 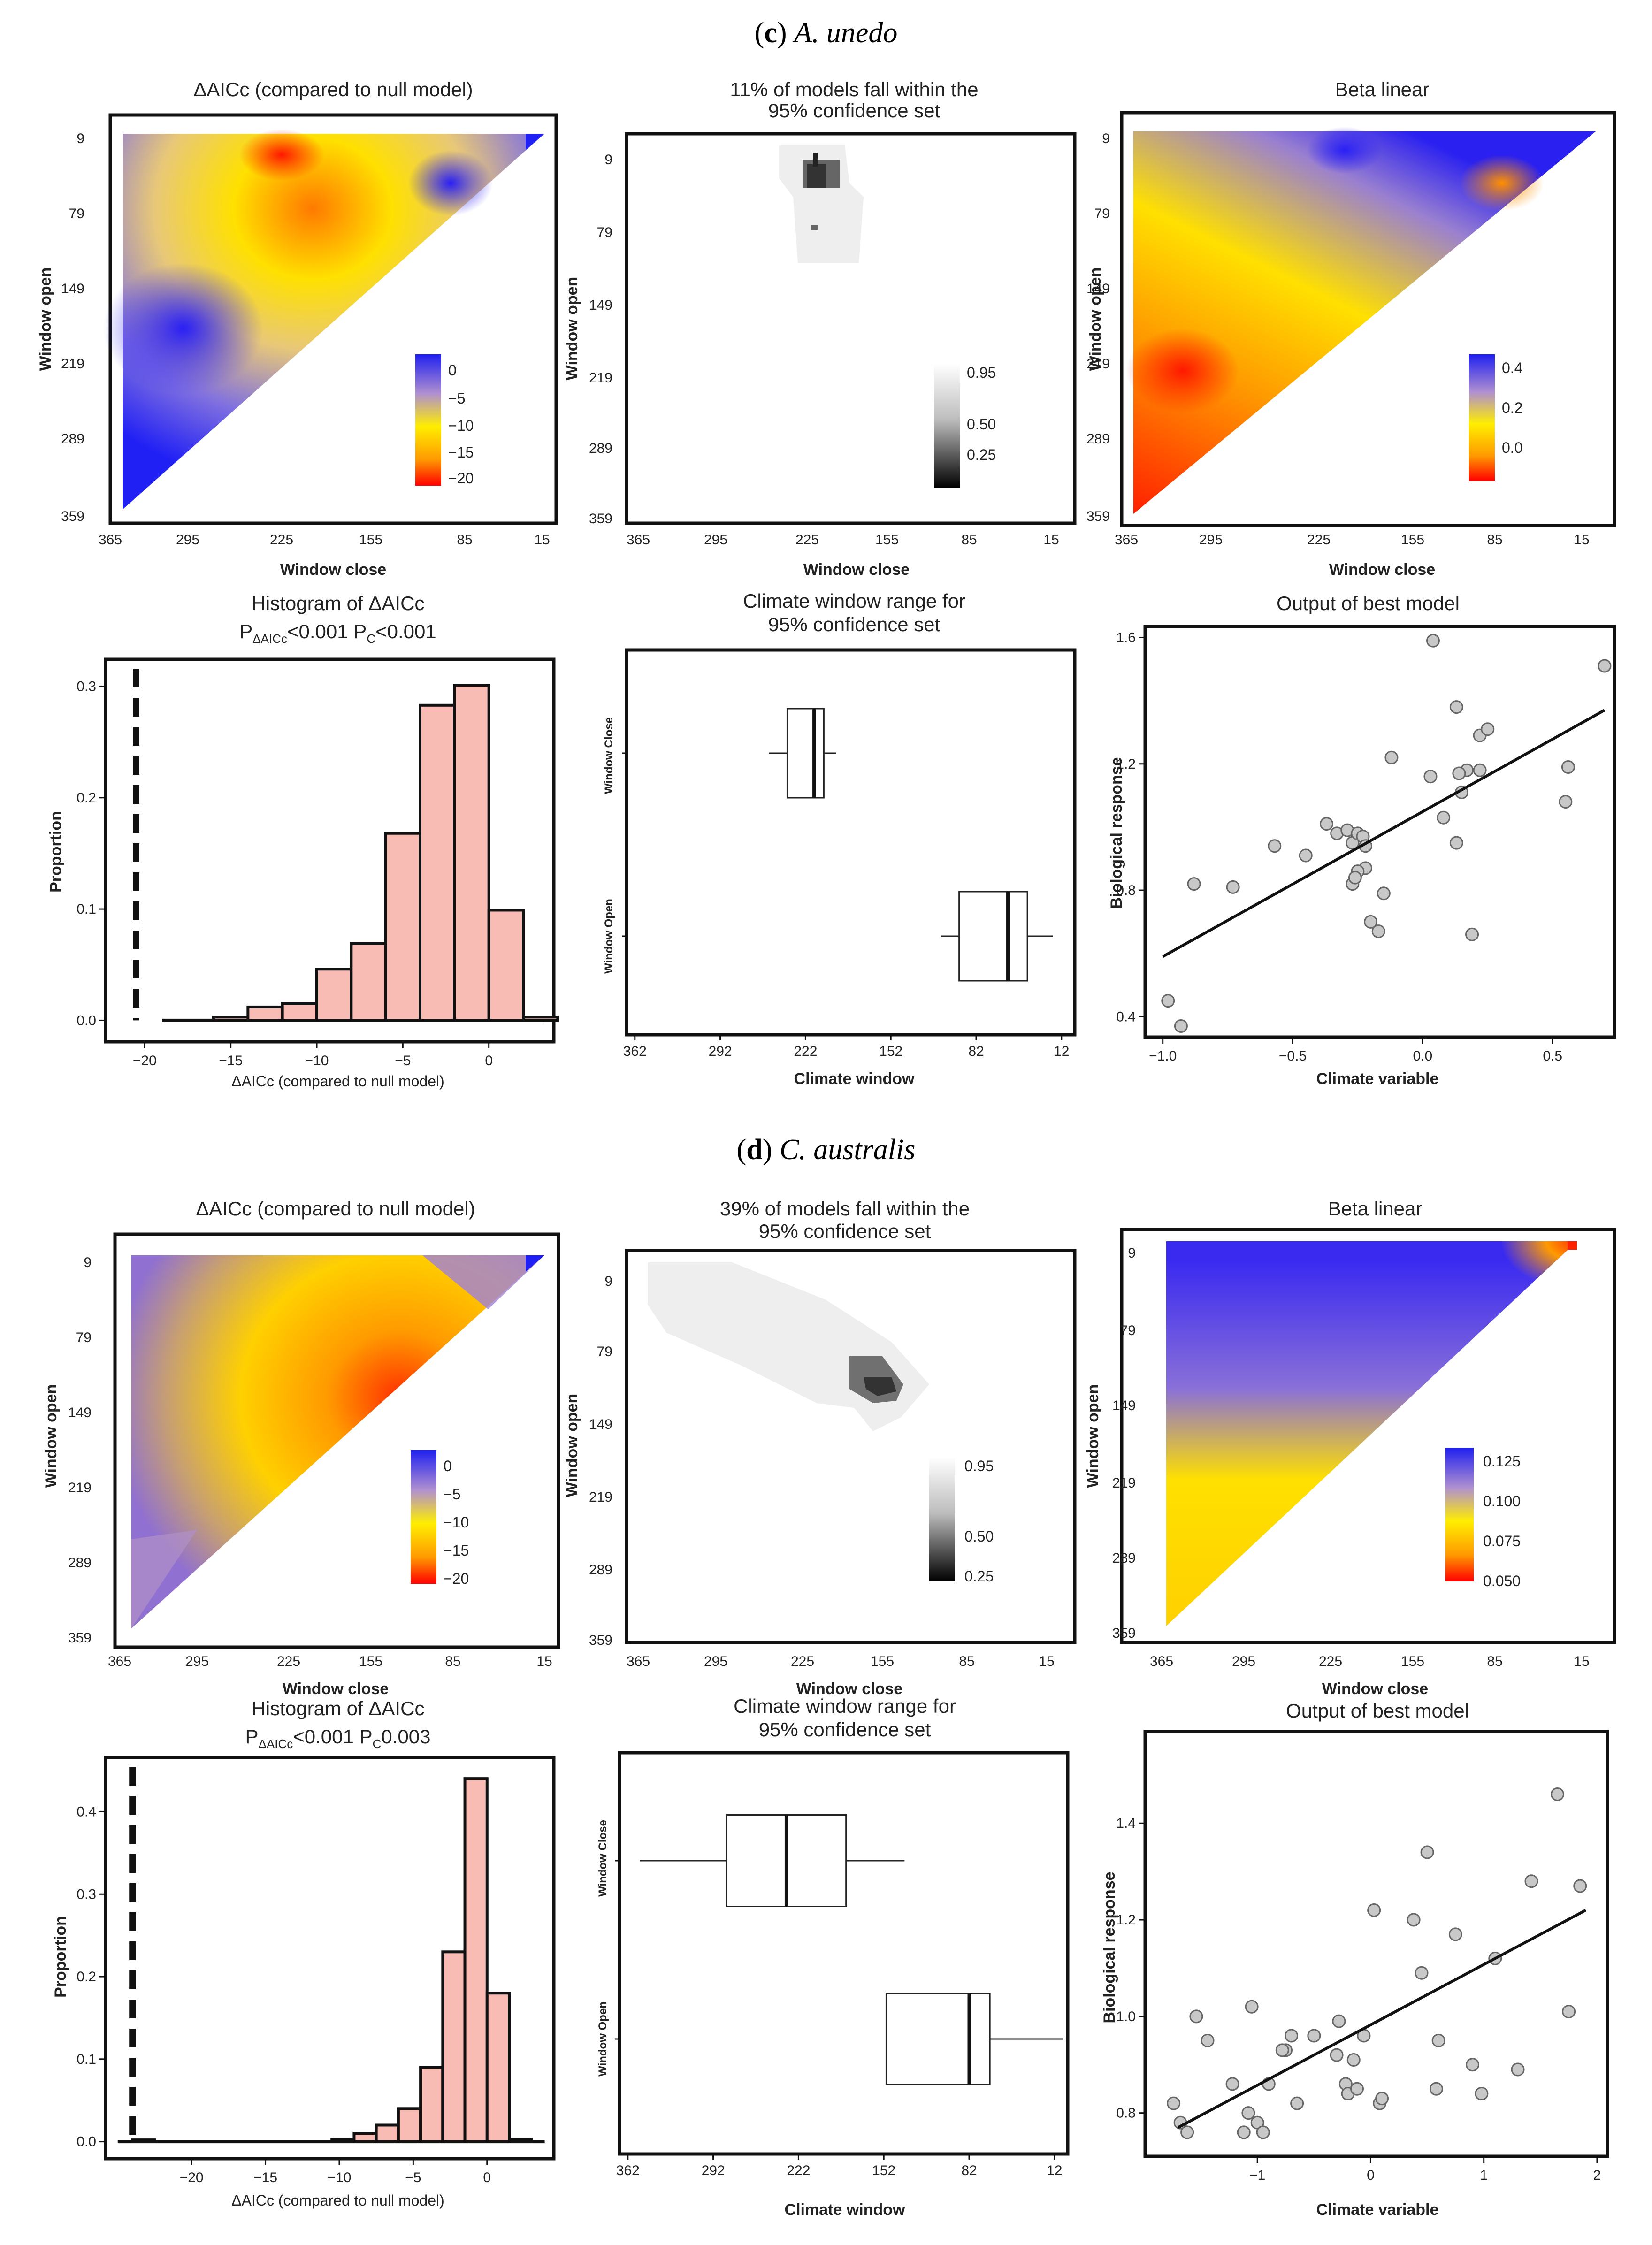 I want to click on colorbar-label: 0.075, so click(x=1502, y=1541).